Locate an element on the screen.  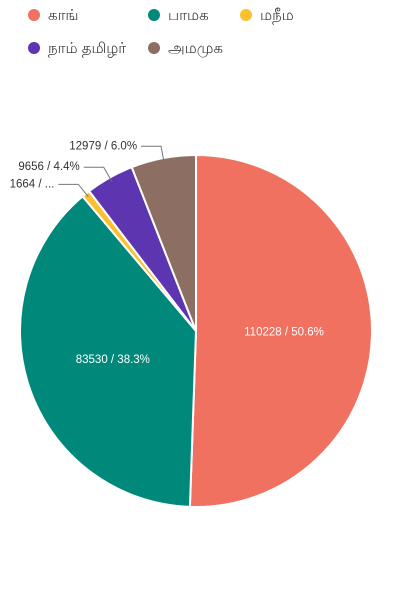
data-label: 110228 / 50.6% is located at coordinates (284, 333).